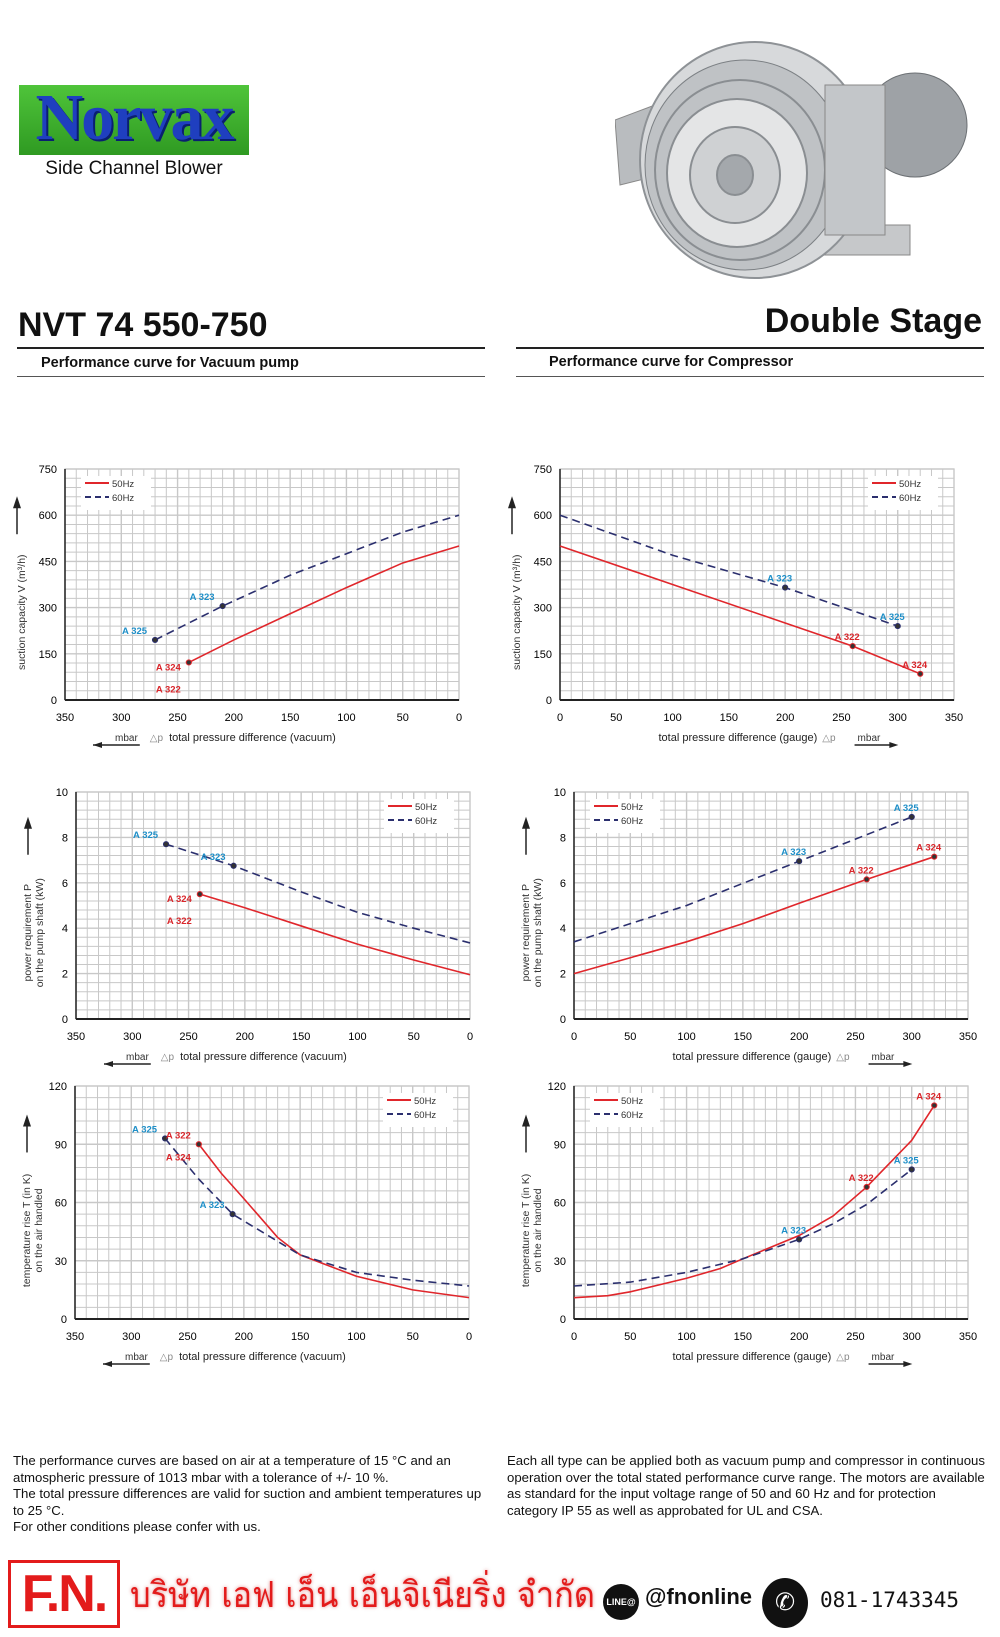 The width and height of the screenshot is (1000, 1637). What do you see at coordinates (621, 1602) in the screenshot?
I see `line-icon: LINE@` at bounding box center [621, 1602].